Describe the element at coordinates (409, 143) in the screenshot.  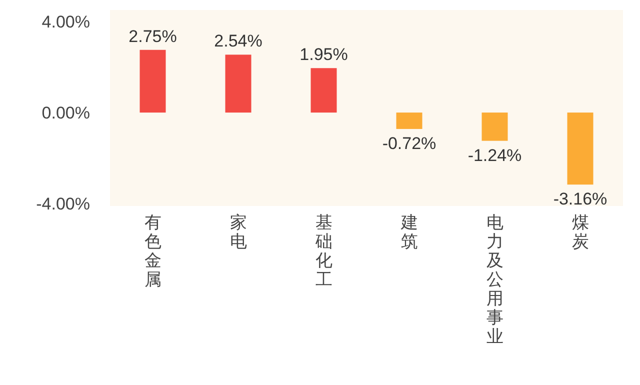
I see `data-label: -0.72%` at that location.